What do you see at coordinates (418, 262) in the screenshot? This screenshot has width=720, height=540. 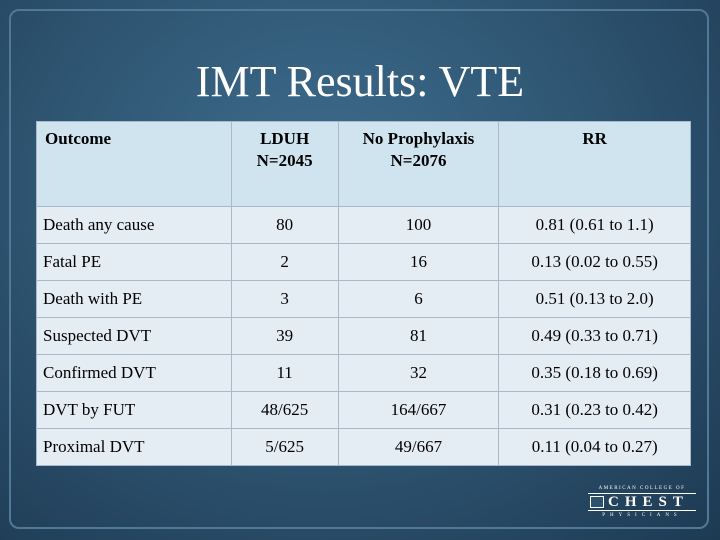 I see `cell-no-prophylaxis: 16` at bounding box center [418, 262].